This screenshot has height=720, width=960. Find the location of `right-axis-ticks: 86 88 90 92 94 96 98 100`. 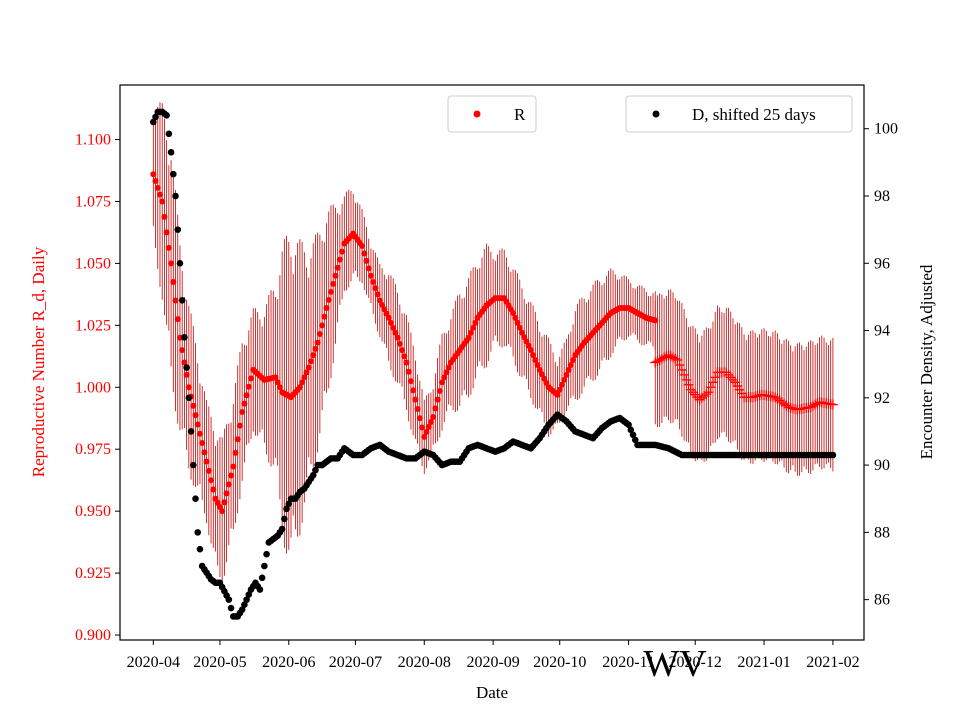

right-axis-ticks: 86 88 90 92 94 96 98 100 is located at coordinates (881, 365).